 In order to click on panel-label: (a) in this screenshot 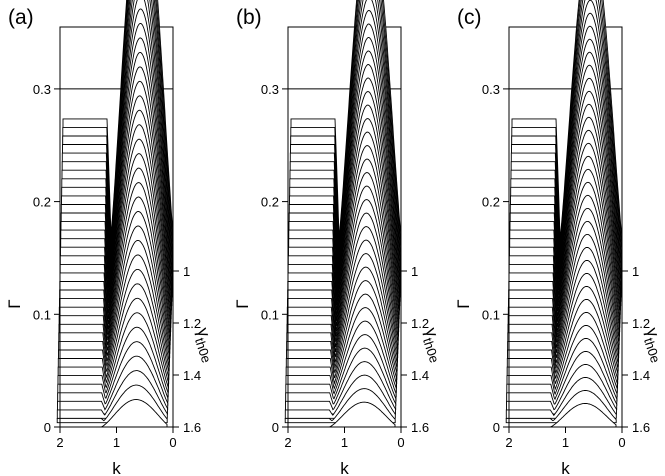, I will do `click(21, 17)`.